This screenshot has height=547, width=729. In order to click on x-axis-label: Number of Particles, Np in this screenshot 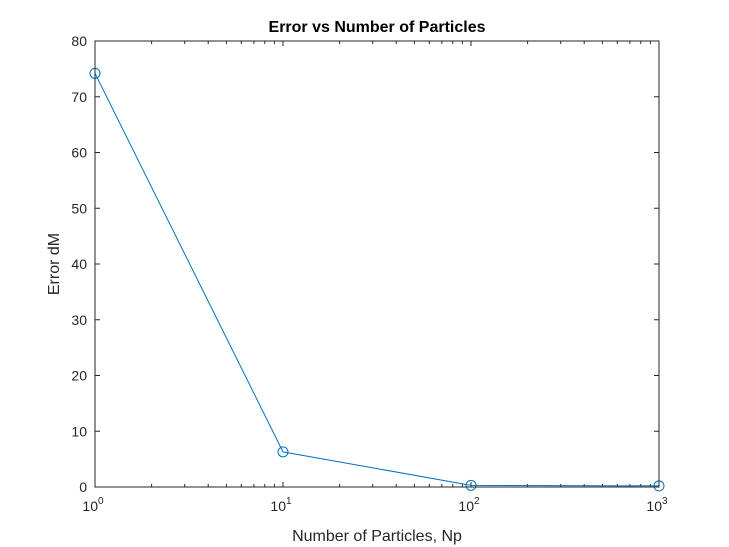, I will do `click(377, 536)`.